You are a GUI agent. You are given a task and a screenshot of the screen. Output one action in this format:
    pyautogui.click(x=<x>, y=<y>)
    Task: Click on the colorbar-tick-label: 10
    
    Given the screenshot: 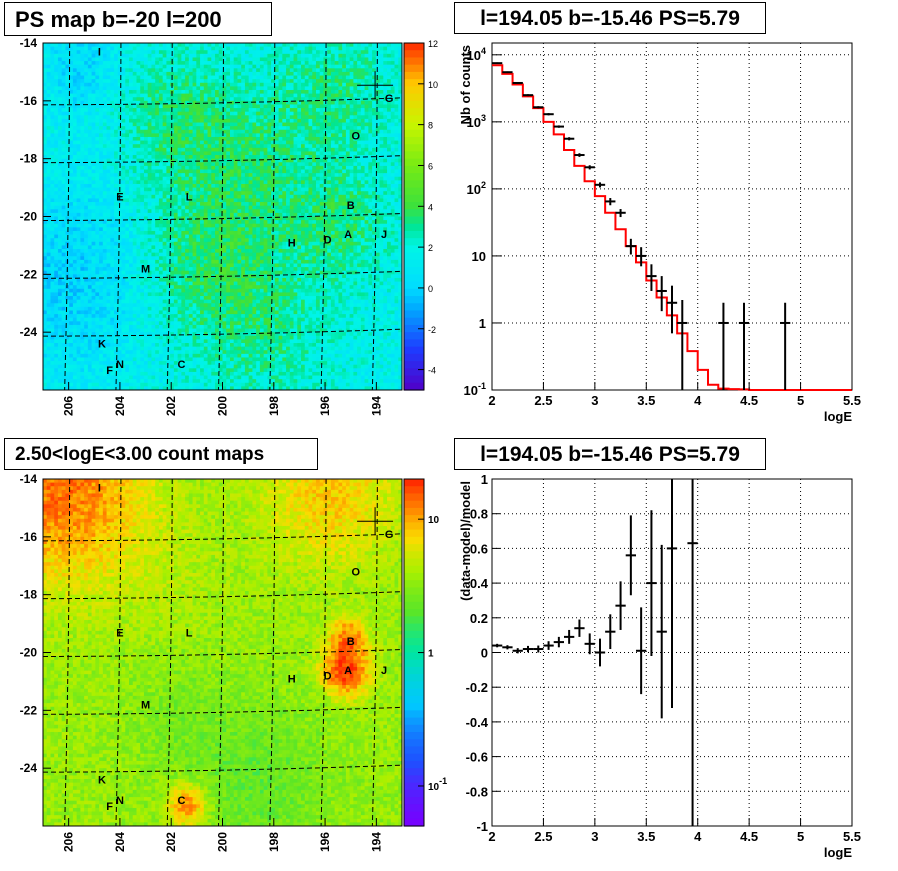 What is the action you would take?
    pyautogui.click(x=434, y=520)
    